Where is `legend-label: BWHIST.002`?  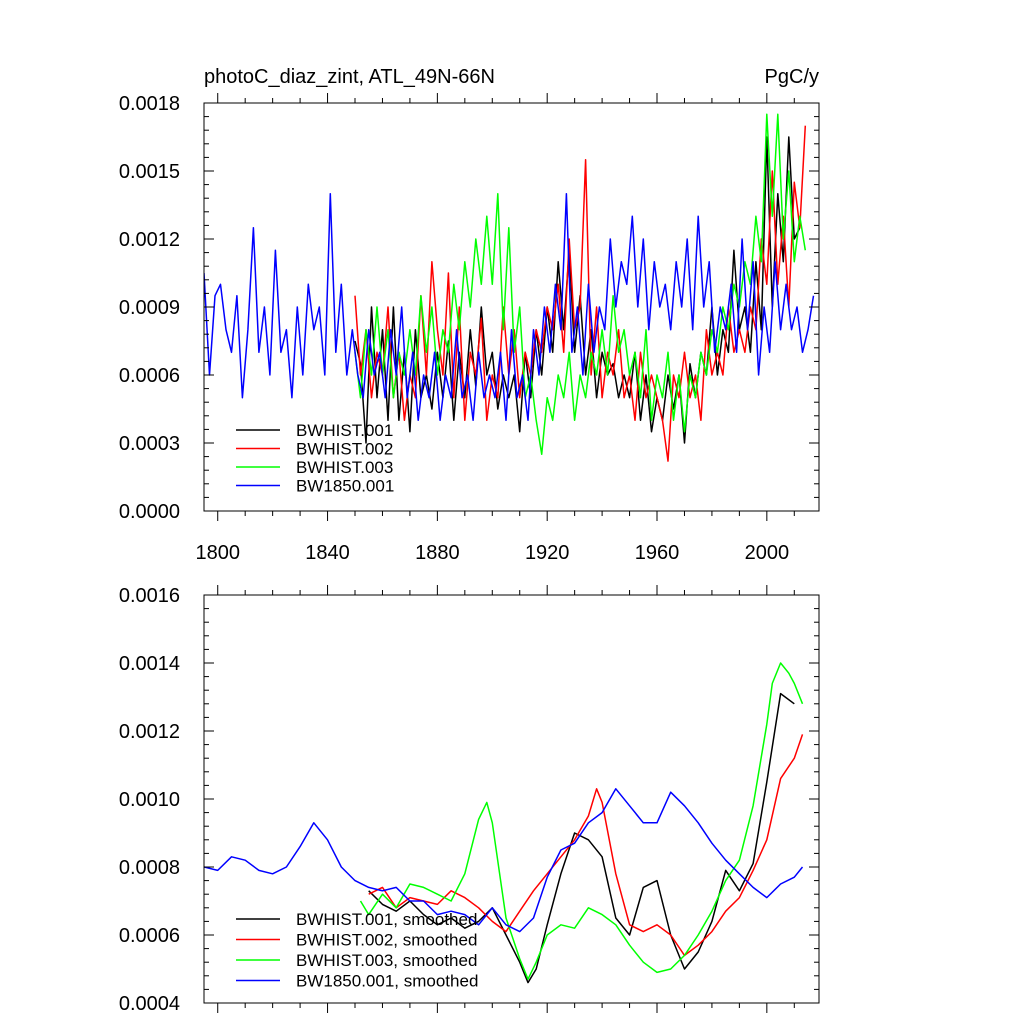
legend-label: BWHIST.002 is located at coordinates (344, 449).